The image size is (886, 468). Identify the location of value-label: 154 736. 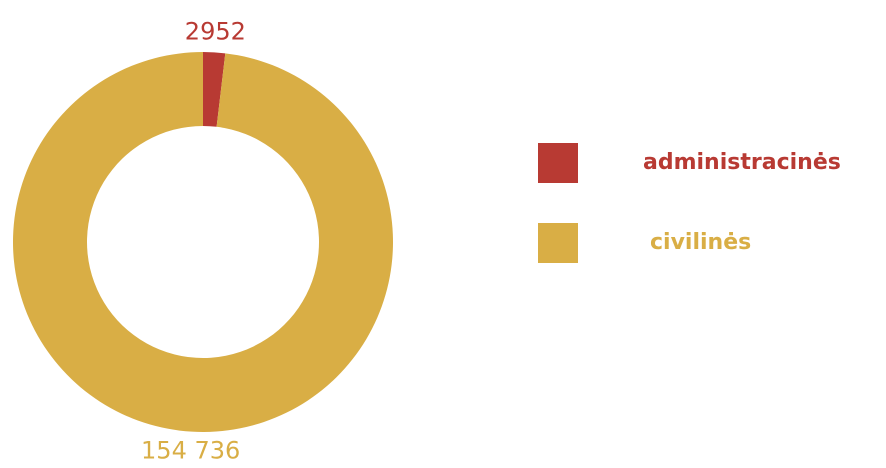
(190, 451).